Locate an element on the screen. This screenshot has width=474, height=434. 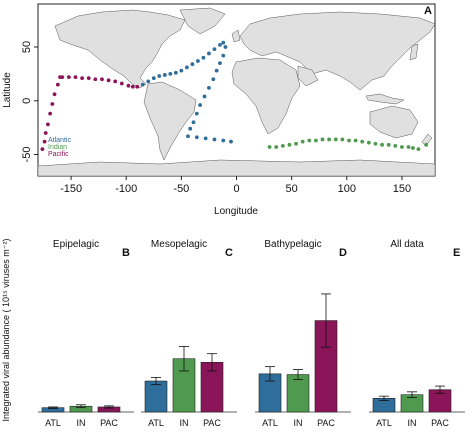
panel-d: Bathypelagic D ATL IN PAC is located at coordinates (303, 333).